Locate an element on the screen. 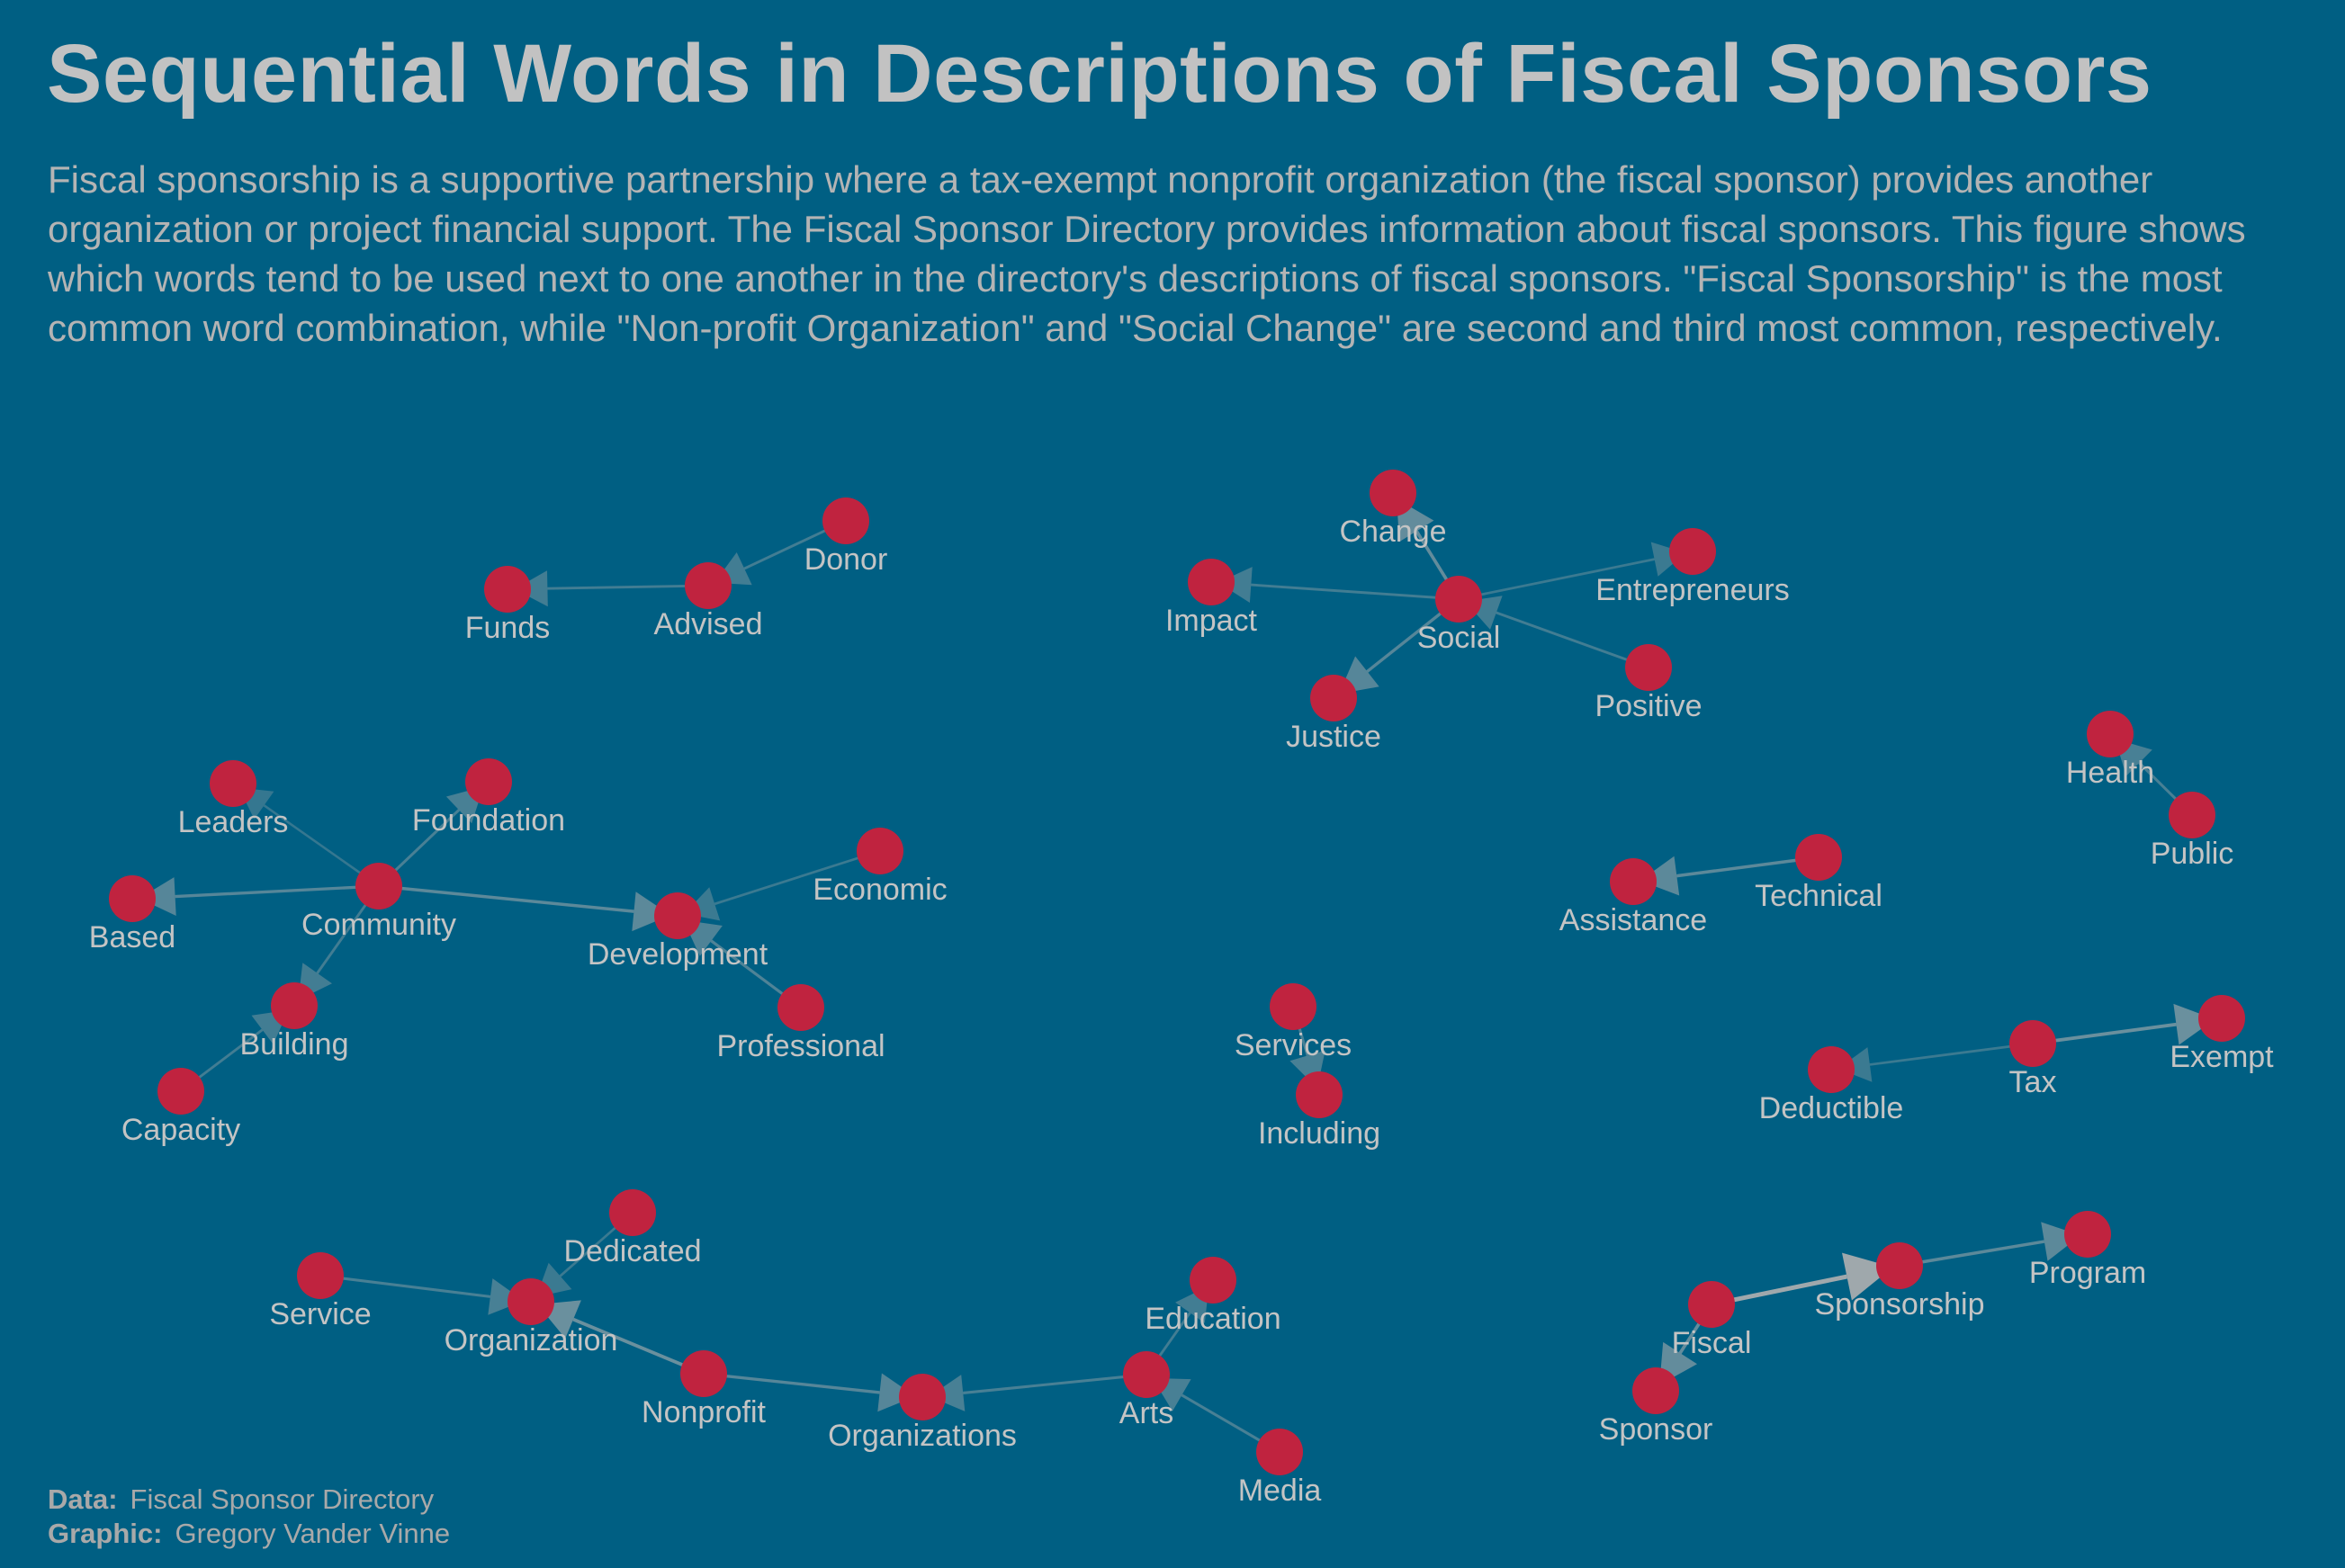 Image resolution: width=2345 pixels, height=1568 pixels. node-label-foundation: Foundation is located at coordinates (488, 820).